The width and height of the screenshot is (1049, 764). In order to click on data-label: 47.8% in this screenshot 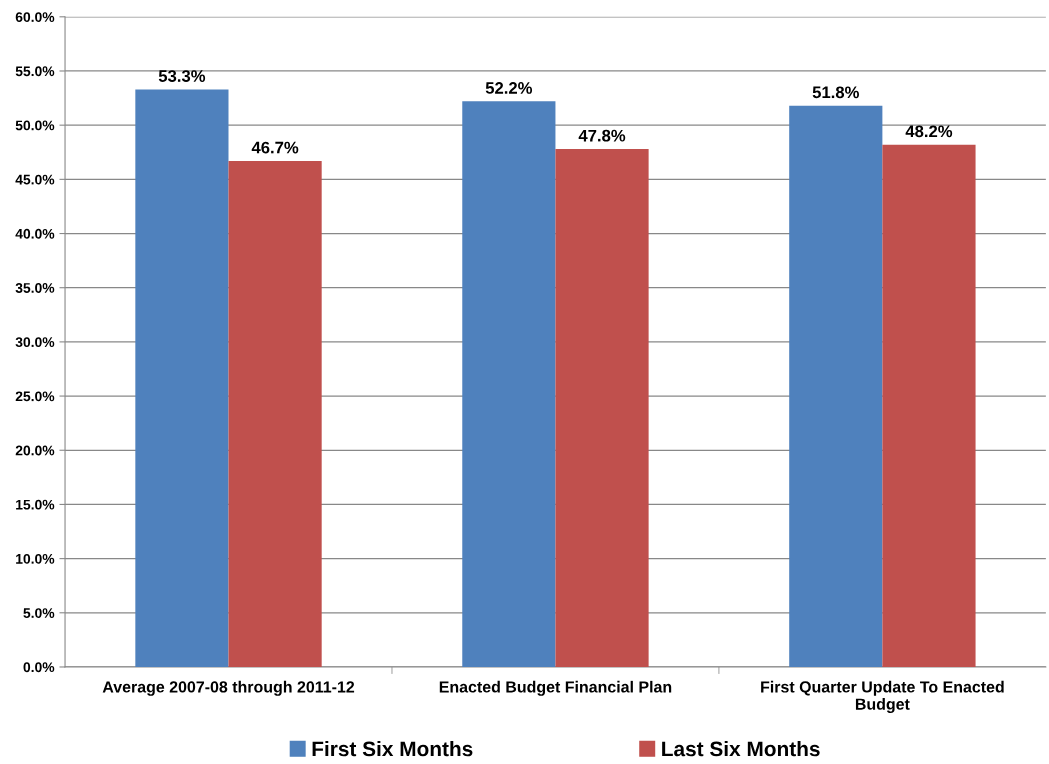, I will do `click(602, 135)`.